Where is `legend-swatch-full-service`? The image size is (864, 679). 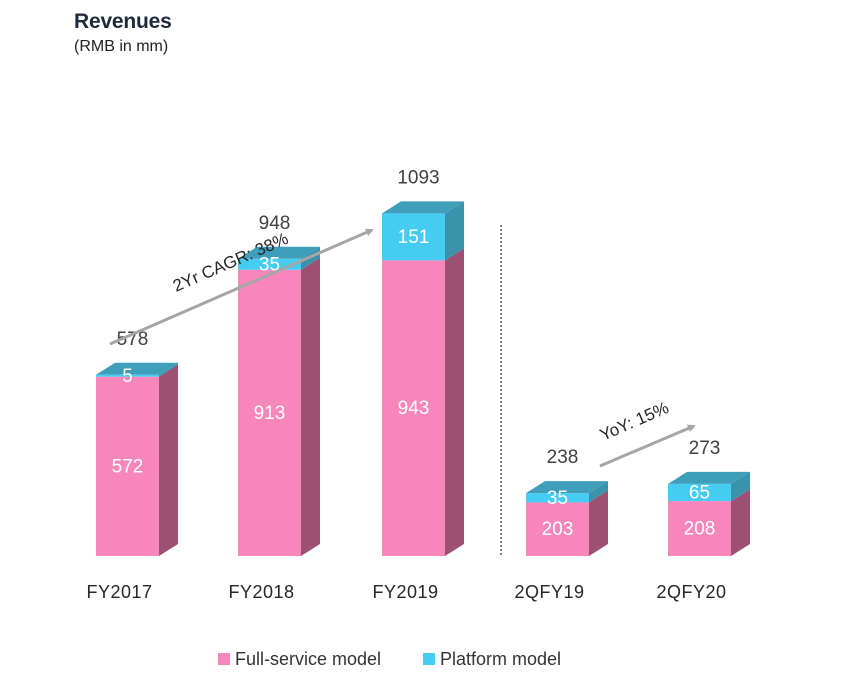 legend-swatch-full-service is located at coordinates (224, 659).